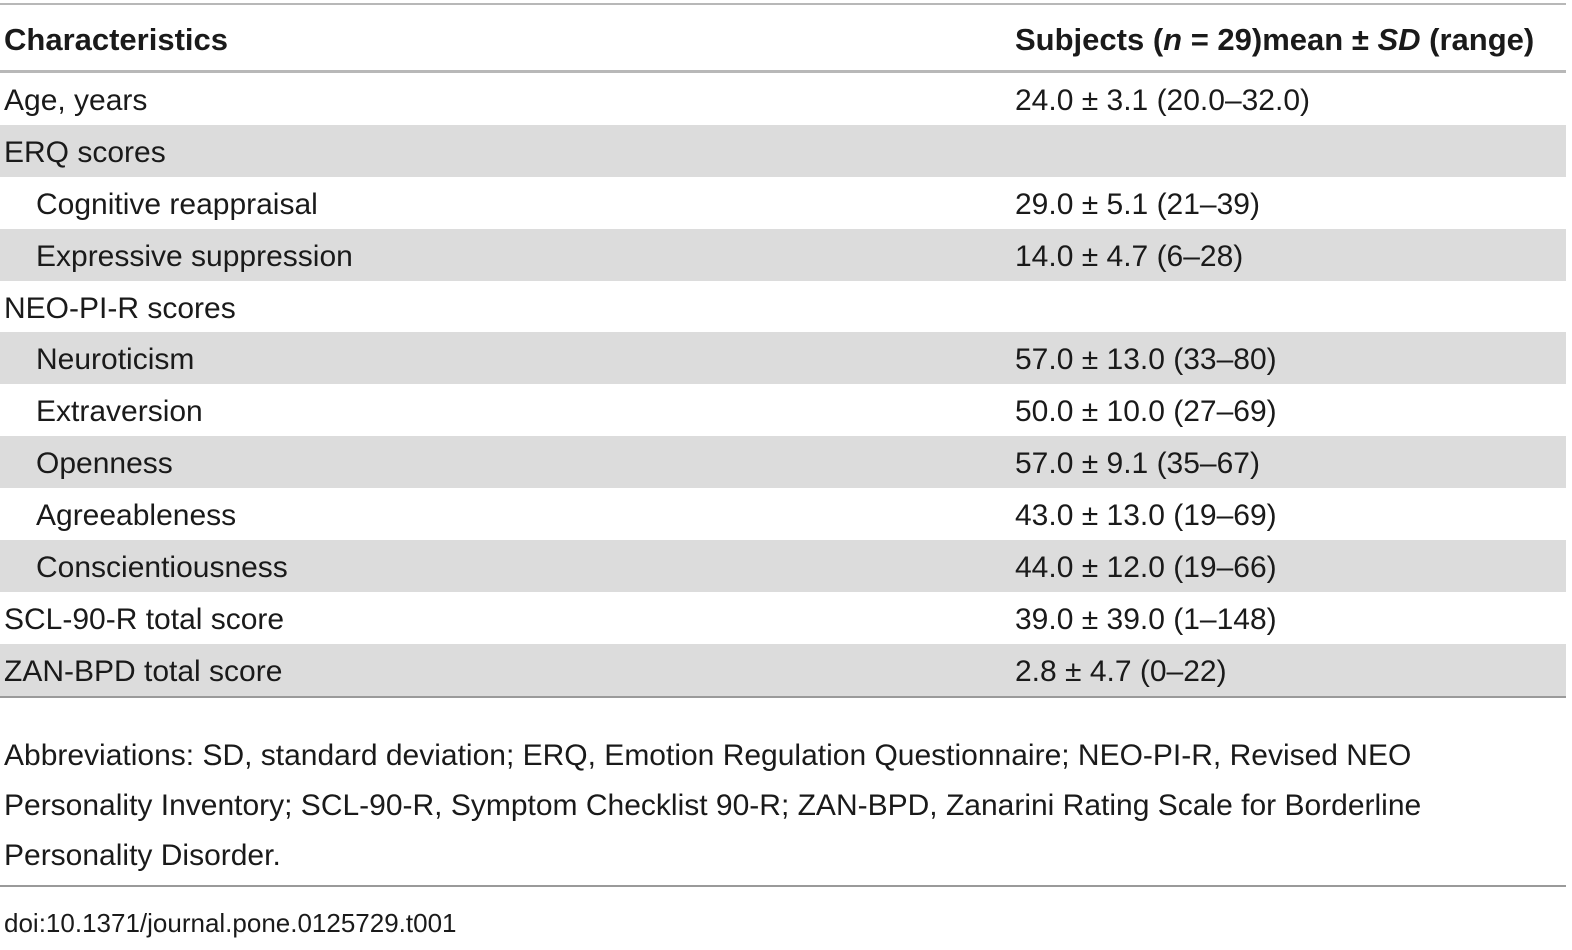 The image size is (1572, 950). Describe the element at coordinates (783, 886) in the screenshot. I see `footnote-rule` at that location.